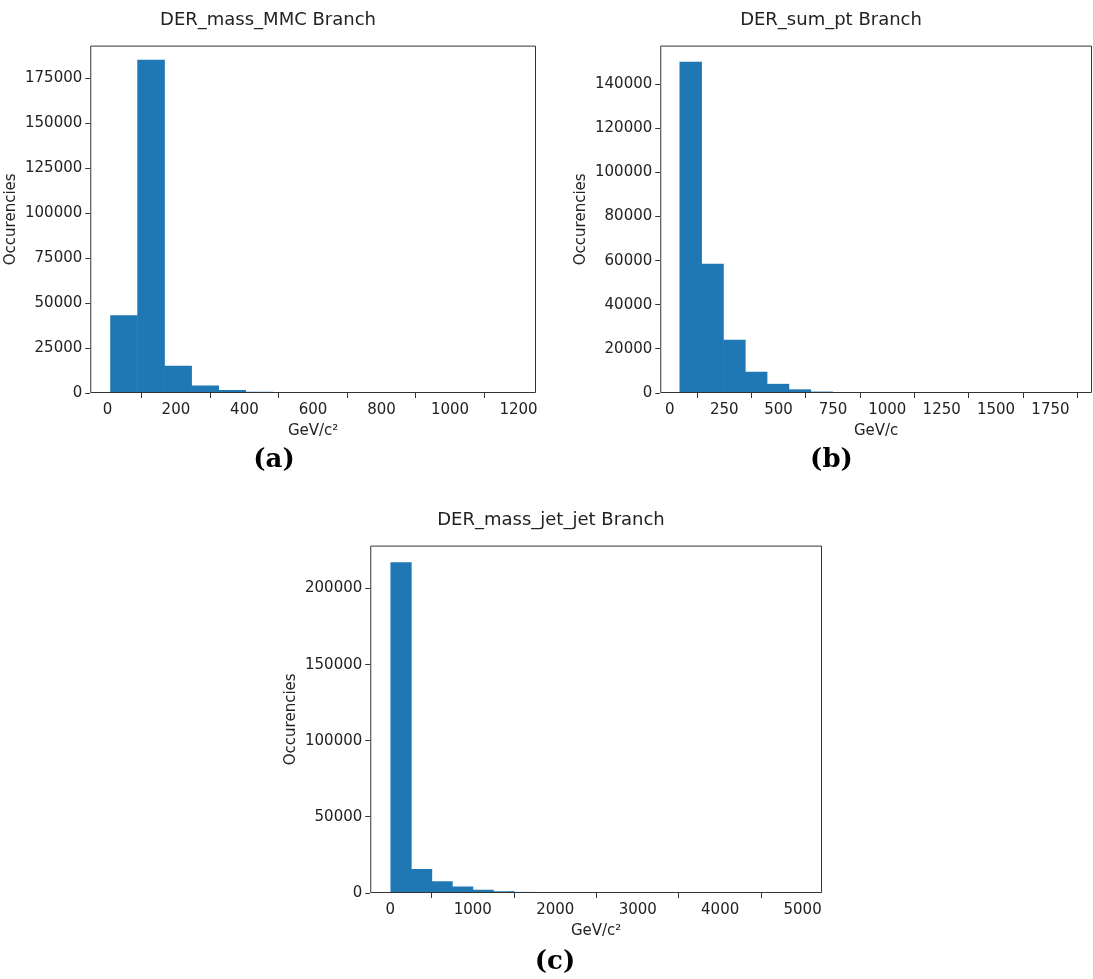  What do you see at coordinates (831, 458) in the screenshot?
I see `text: (b)` at bounding box center [831, 458].